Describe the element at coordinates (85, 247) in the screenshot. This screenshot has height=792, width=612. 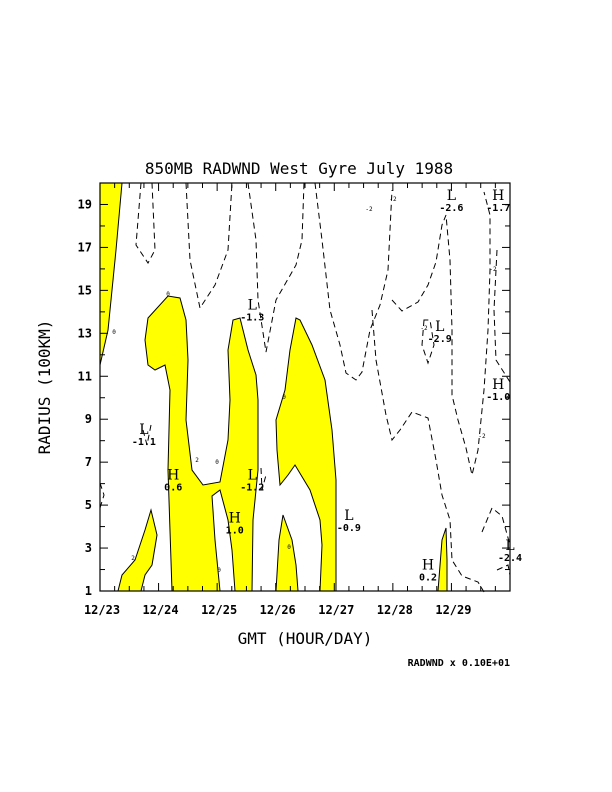
I see `y-tick-label: 17` at that location.